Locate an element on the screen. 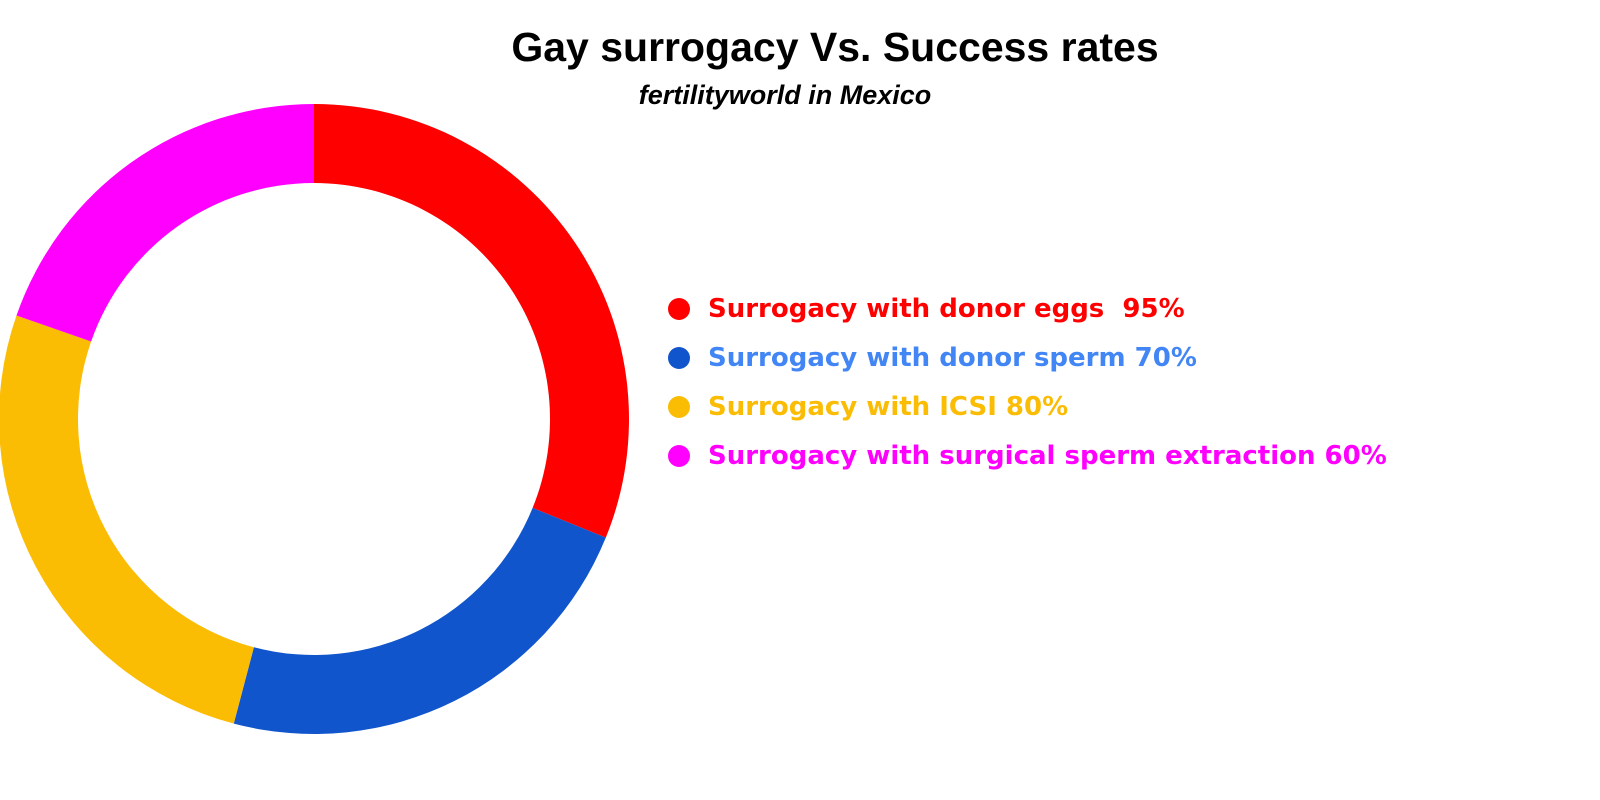 The width and height of the screenshot is (1600, 800). legend-label: Surrogacy with ICSI 80% is located at coordinates (888, 406).